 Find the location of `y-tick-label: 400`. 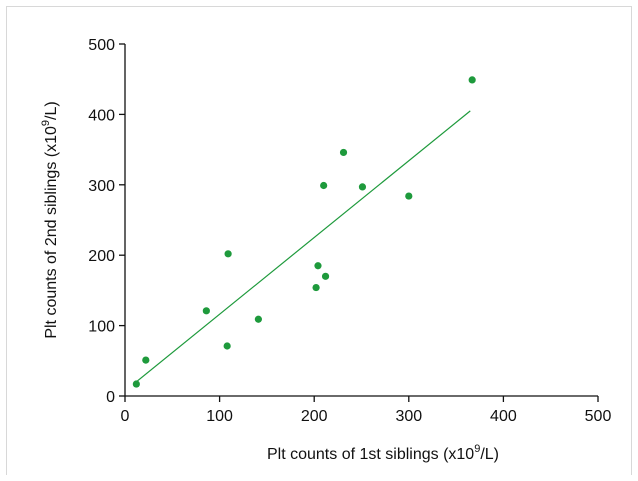

y-tick-label: 400 is located at coordinates (101, 115).